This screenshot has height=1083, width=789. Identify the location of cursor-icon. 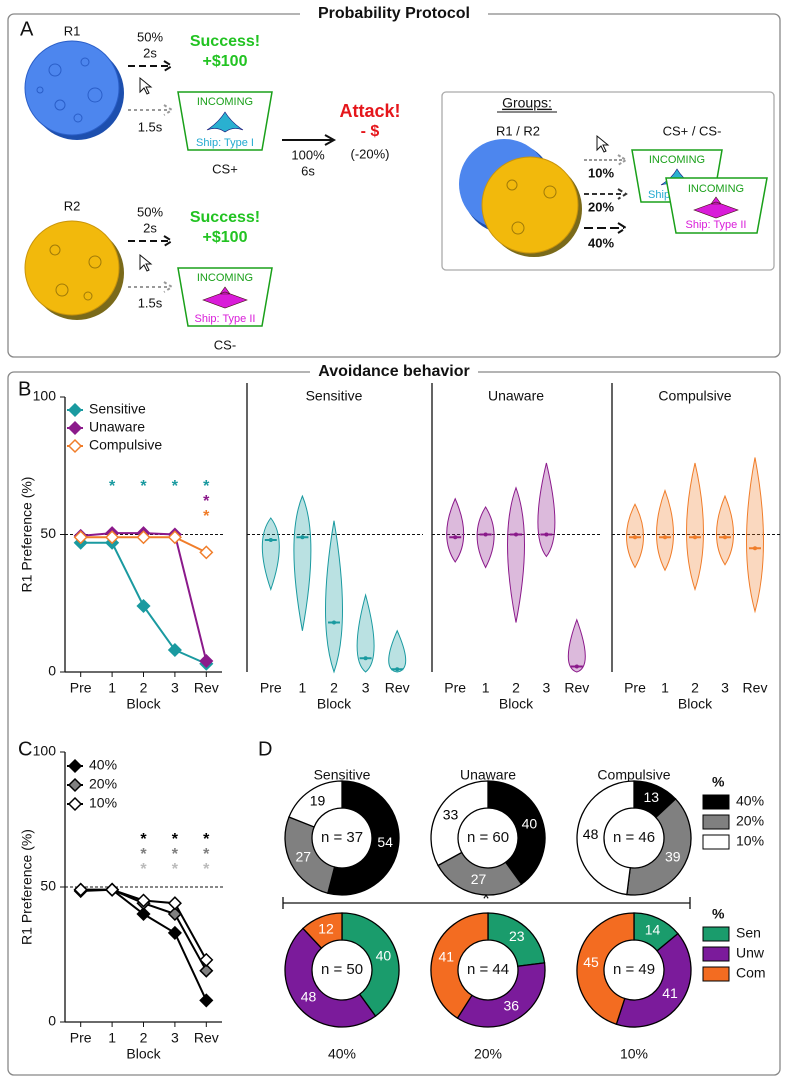
(603, 143).